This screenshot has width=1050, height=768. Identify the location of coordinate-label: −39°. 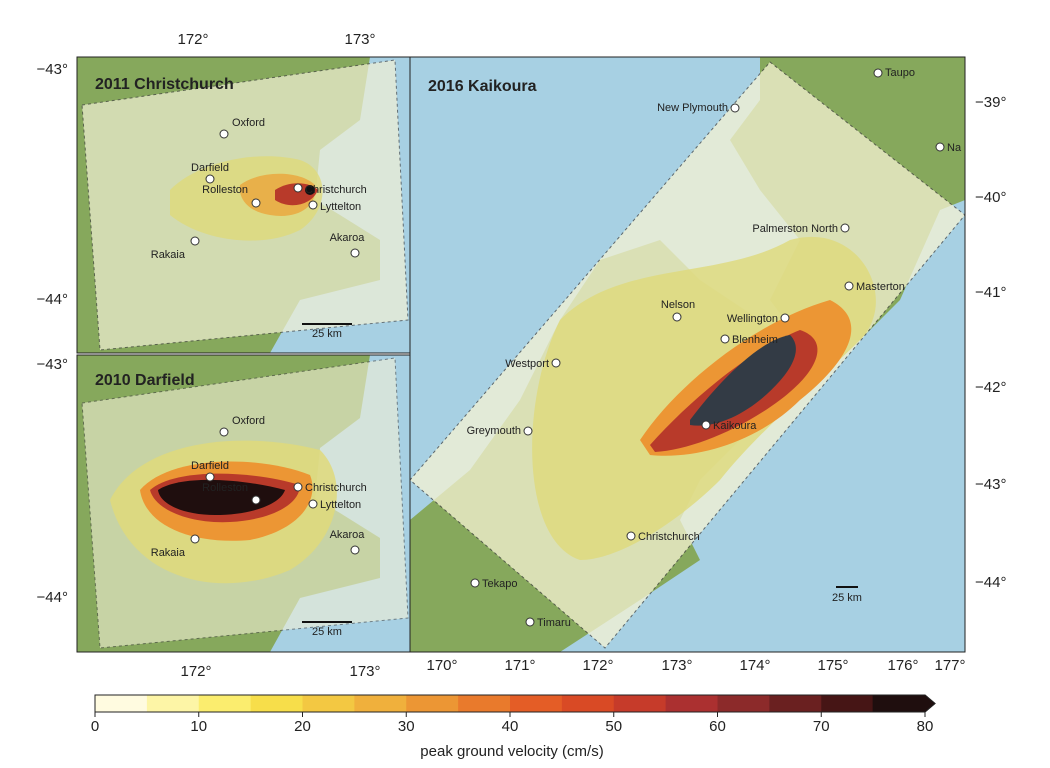
(990, 102).